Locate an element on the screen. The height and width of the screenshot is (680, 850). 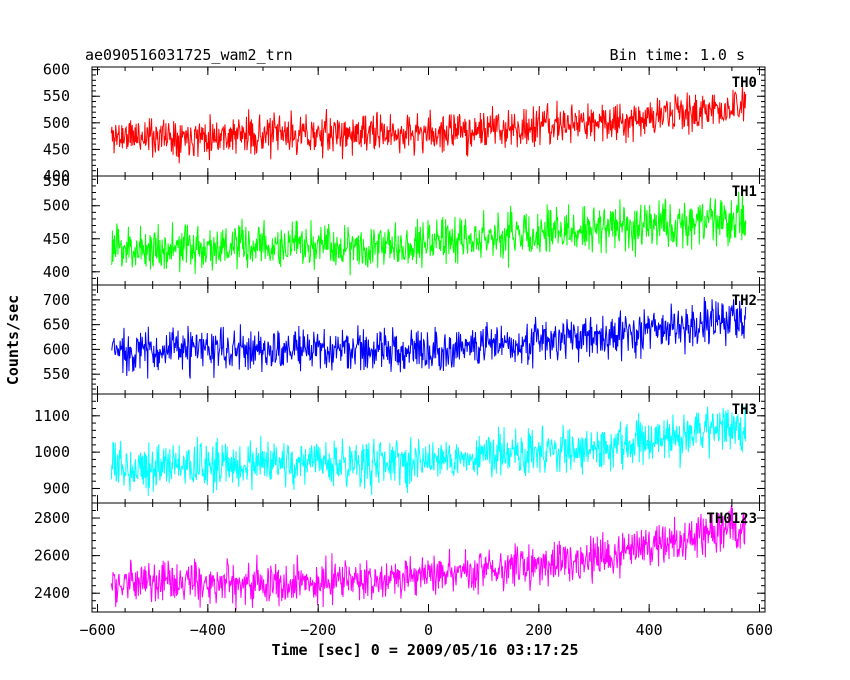
series-line-th0123 is located at coordinates (428, 558).